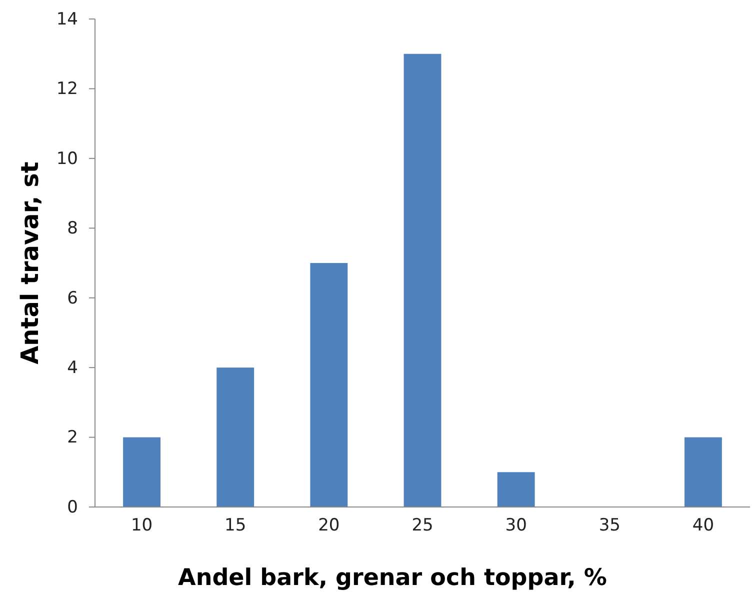 The image size is (752, 592). What do you see at coordinates (72, 298) in the screenshot?
I see `y-tick-label: 6` at bounding box center [72, 298].